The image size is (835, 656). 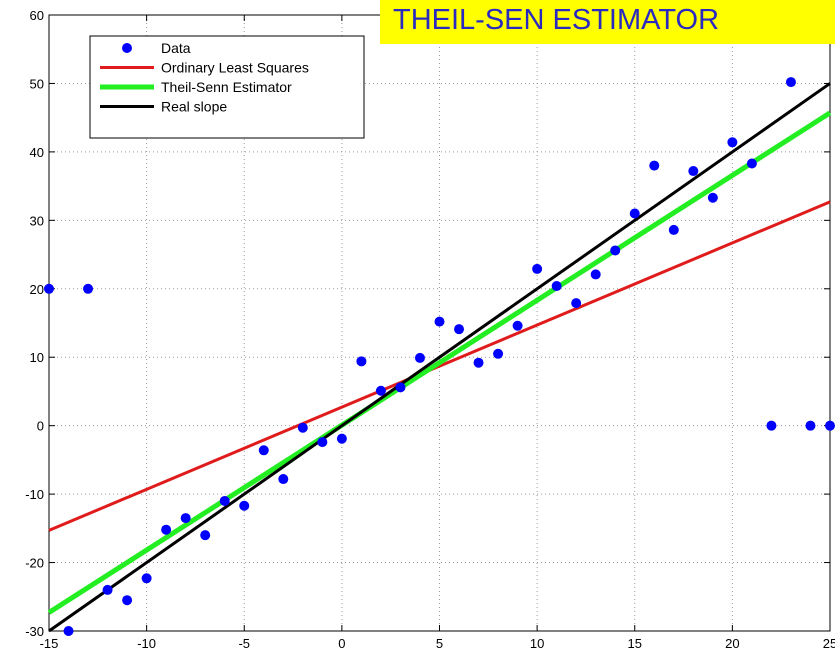 What do you see at coordinates (37, 83) in the screenshot?
I see `y-tick-label: 50` at bounding box center [37, 83].